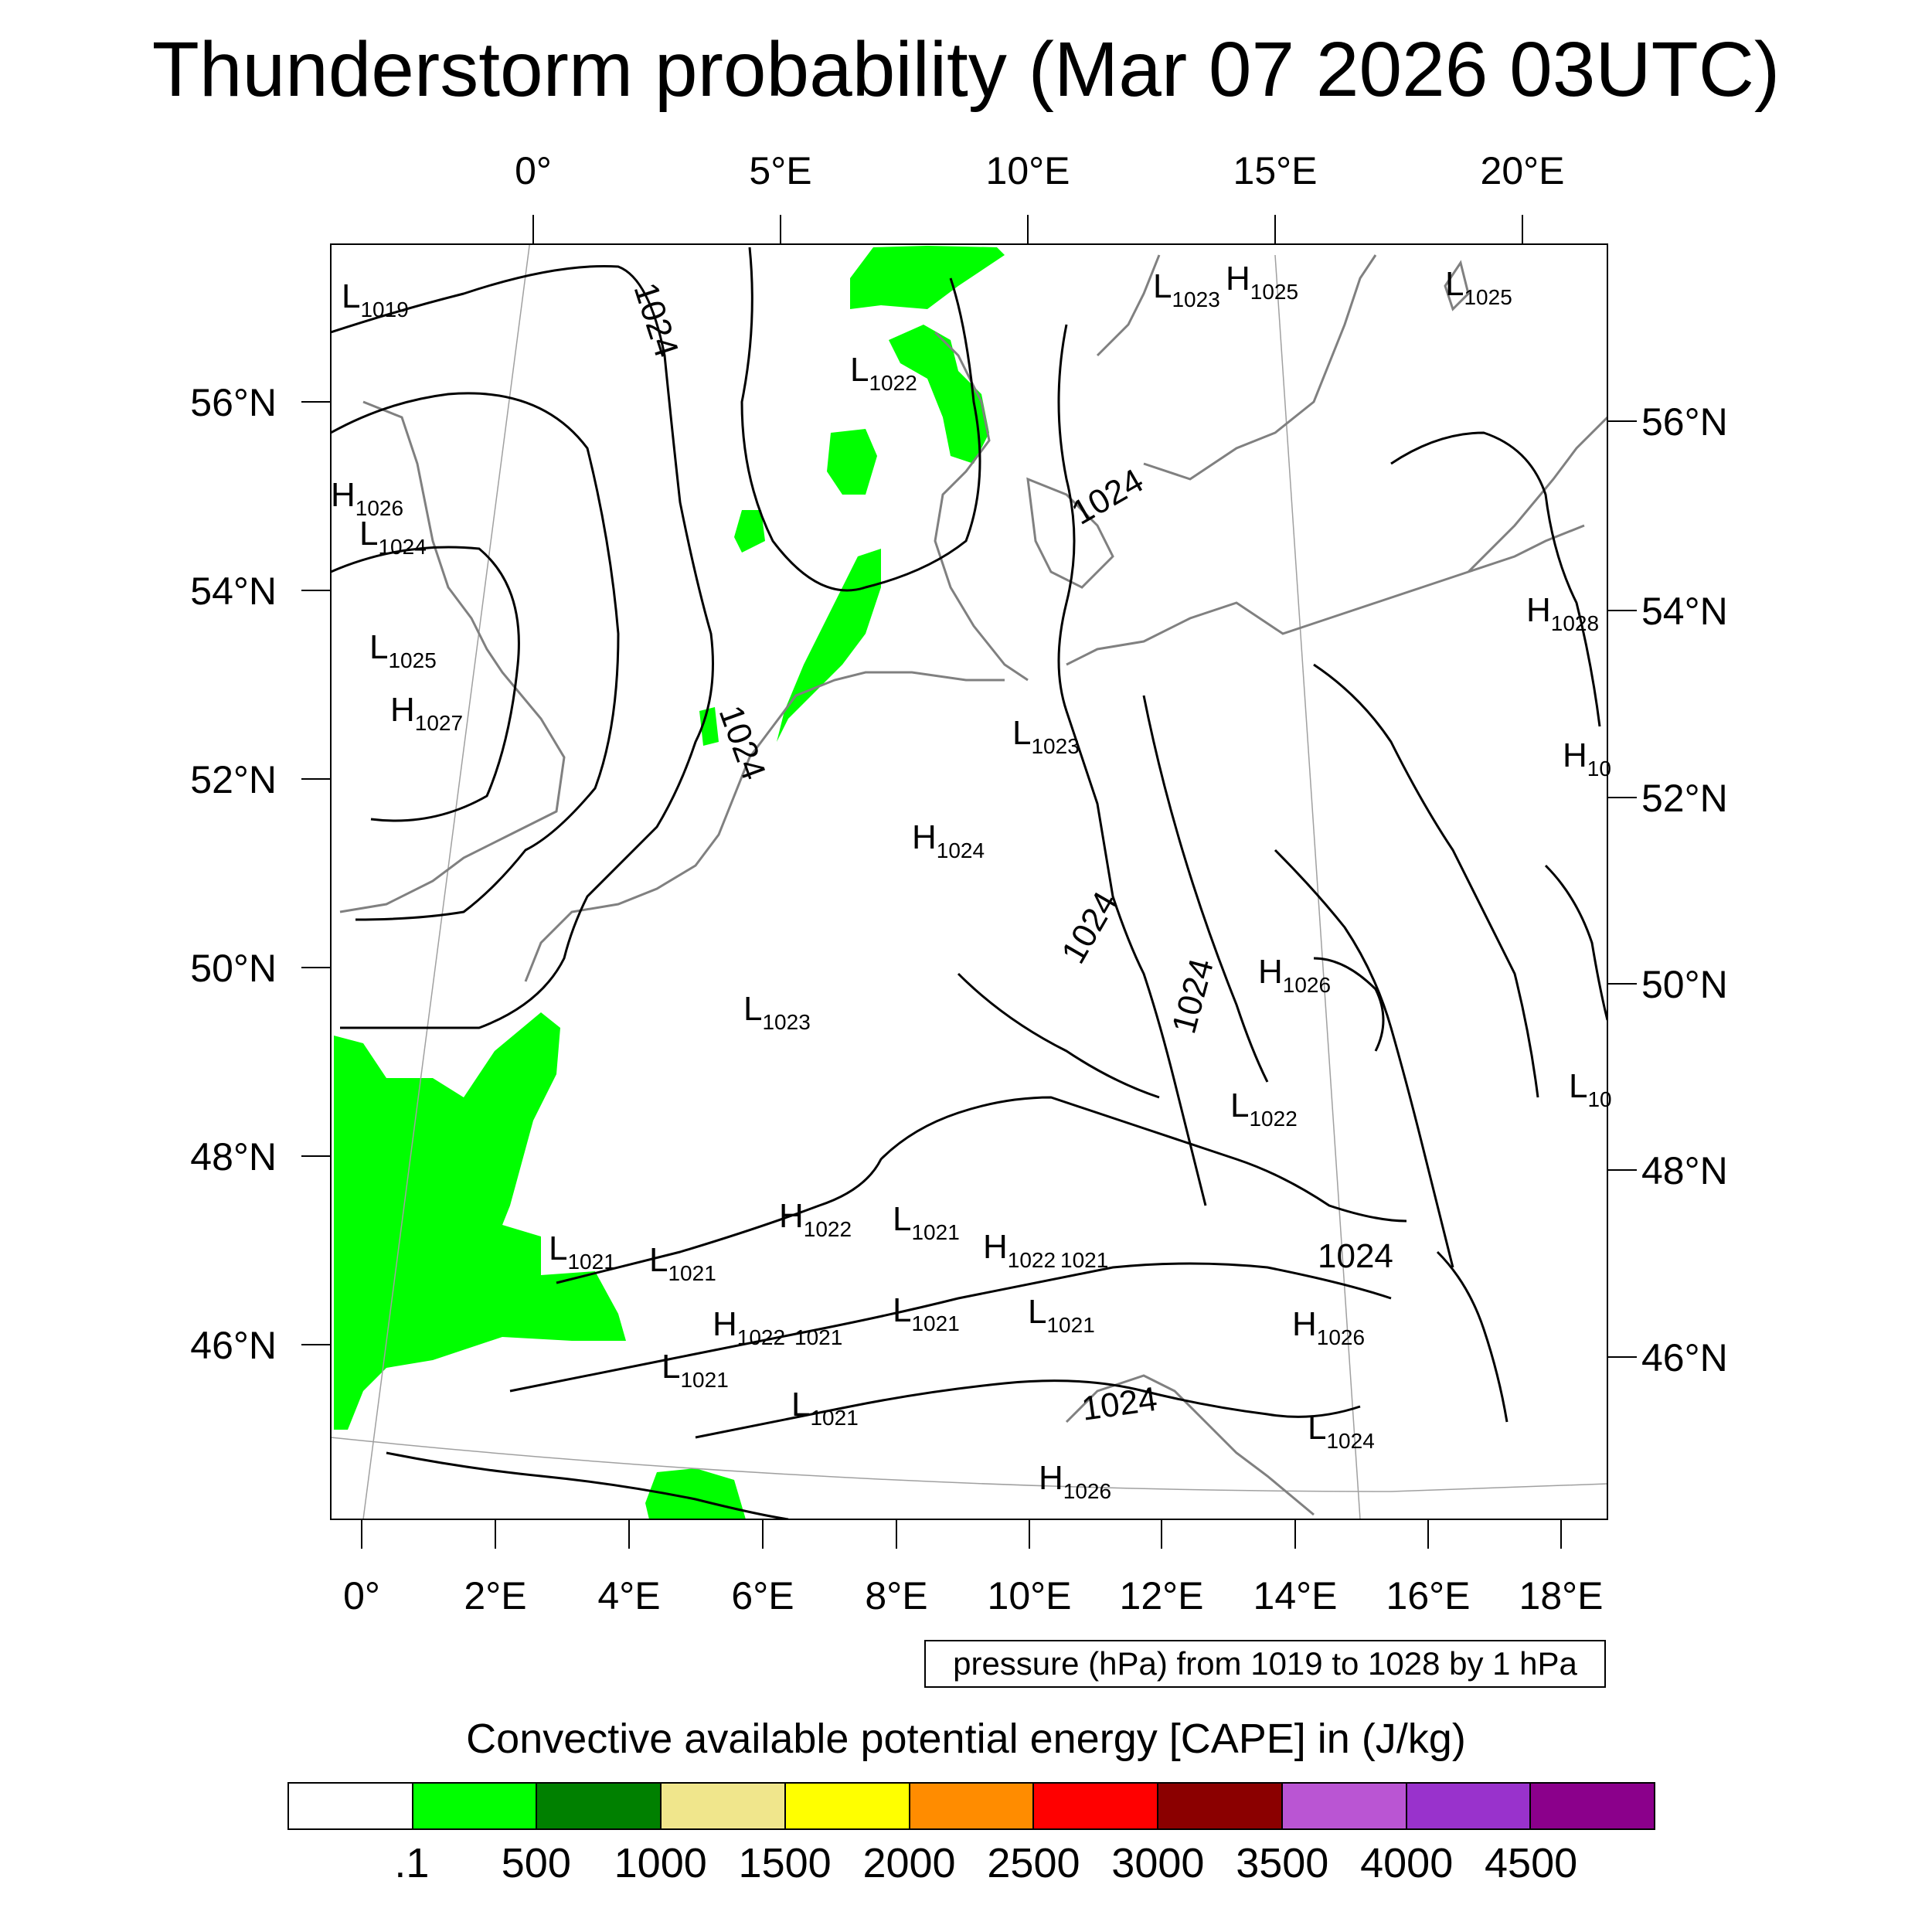  What do you see at coordinates (1276, 170) in the screenshot?
I see `top-lon-label: 15°E` at bounding box center [1276, 170].